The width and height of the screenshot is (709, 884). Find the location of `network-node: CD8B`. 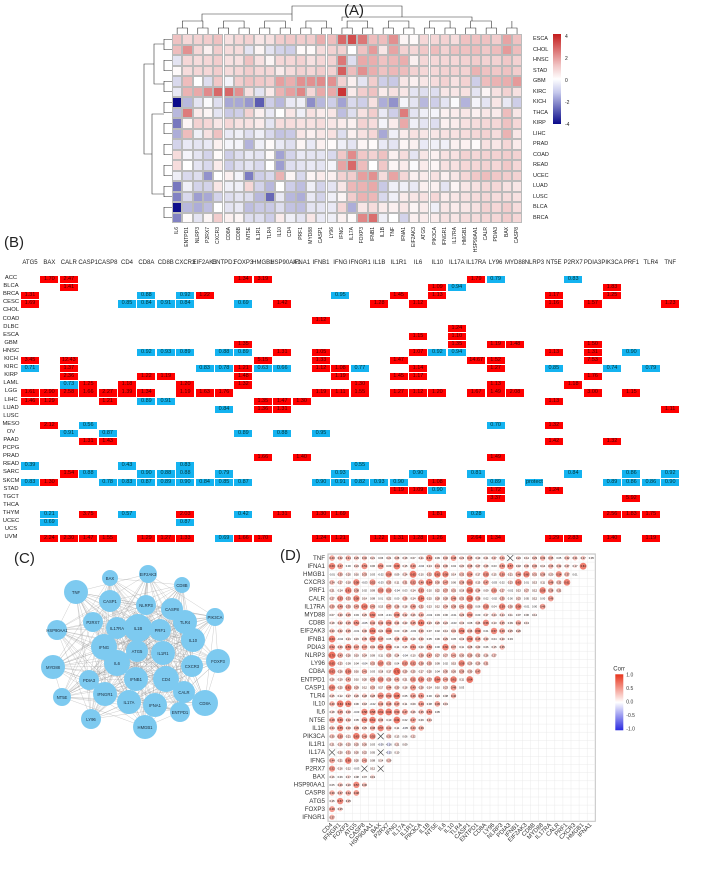

network-node: CD8B is located at coordinates (182, 585).